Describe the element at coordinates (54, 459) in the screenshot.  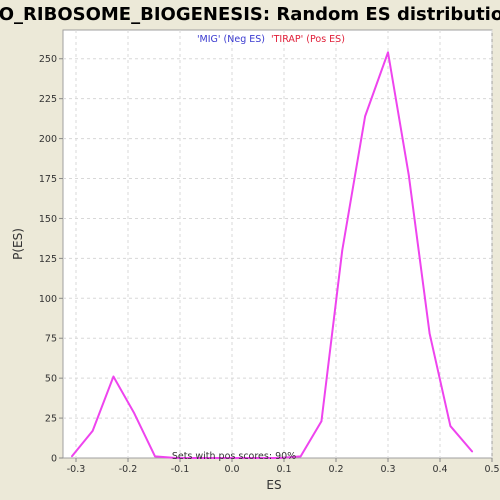
I see `y-tick-label: 0` at that location.